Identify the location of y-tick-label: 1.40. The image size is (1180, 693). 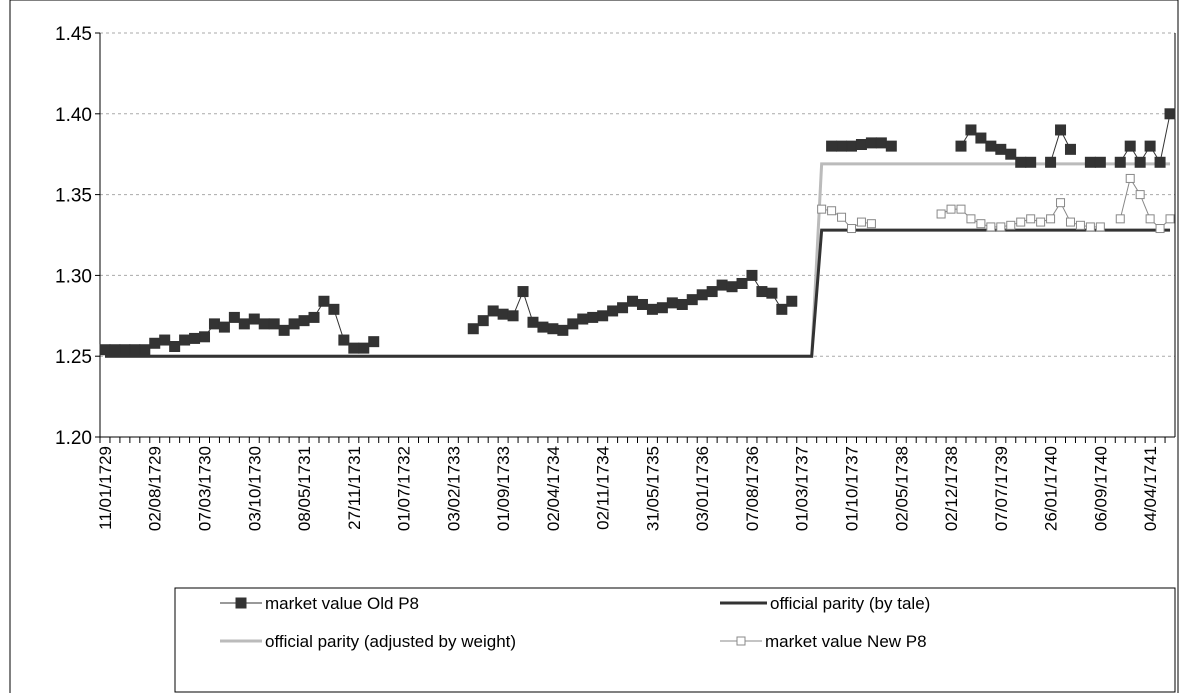
(73, 115).